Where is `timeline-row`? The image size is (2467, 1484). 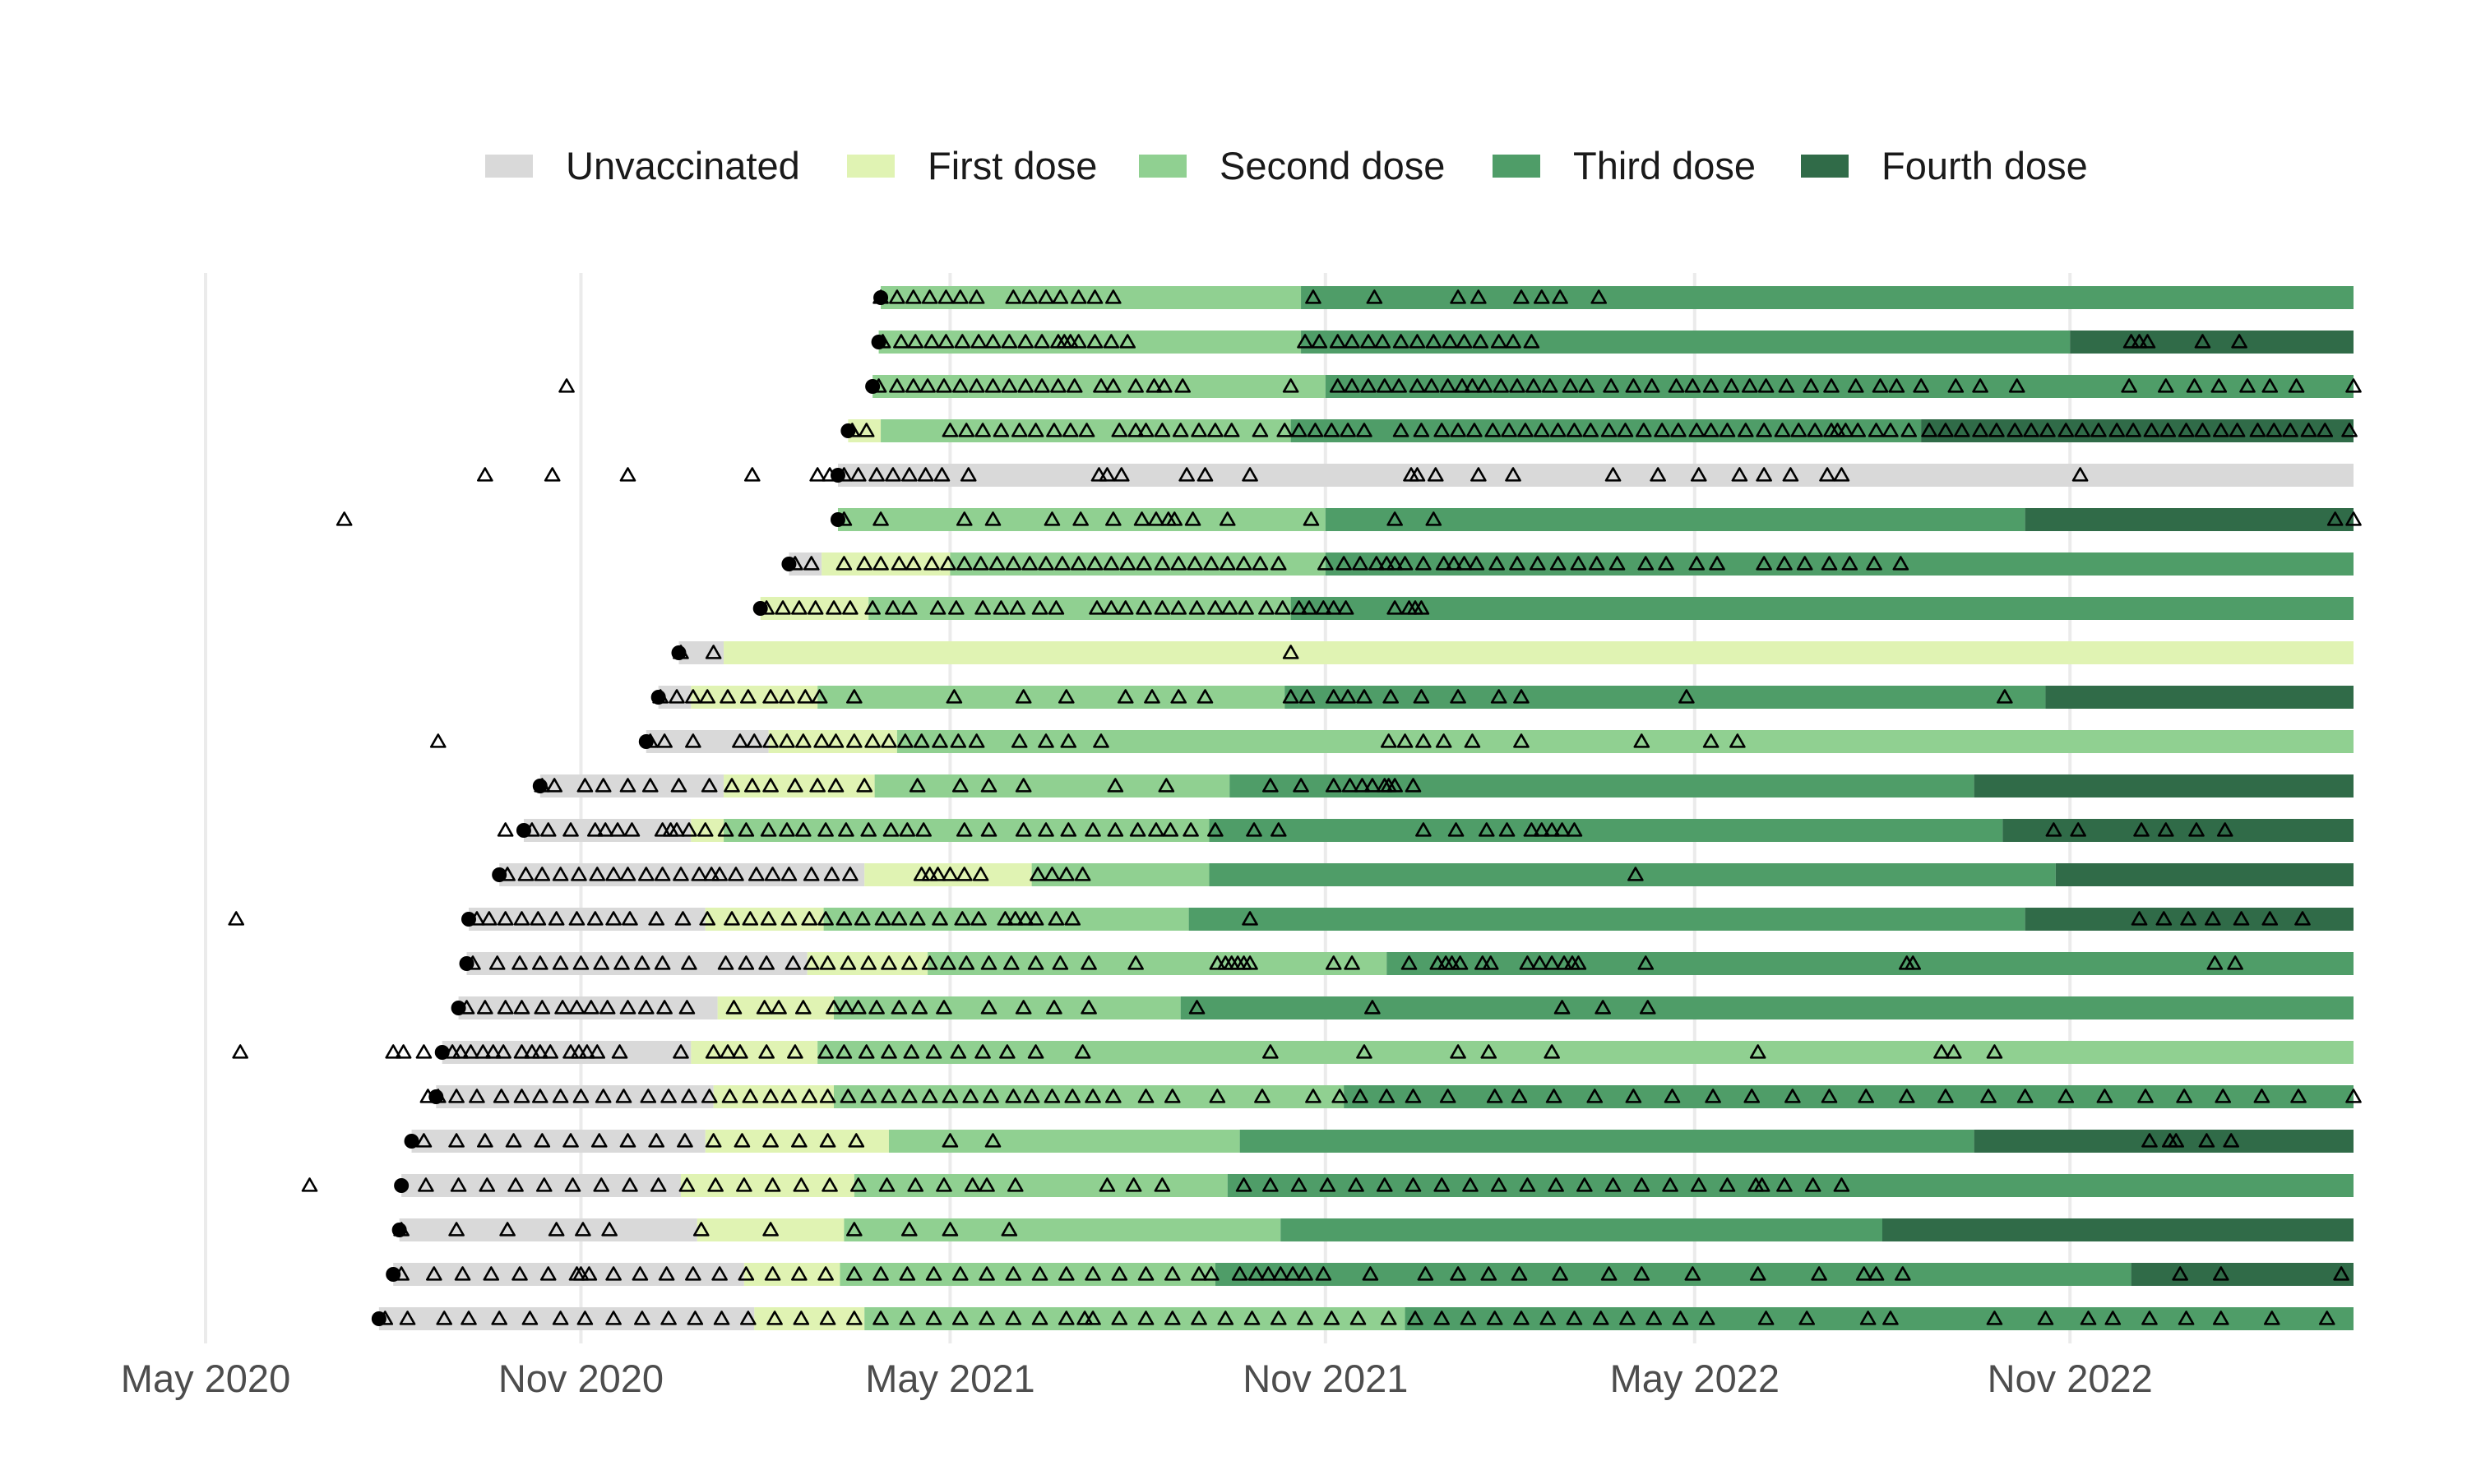 timeline-row is located at coordinates (1328, 1185).